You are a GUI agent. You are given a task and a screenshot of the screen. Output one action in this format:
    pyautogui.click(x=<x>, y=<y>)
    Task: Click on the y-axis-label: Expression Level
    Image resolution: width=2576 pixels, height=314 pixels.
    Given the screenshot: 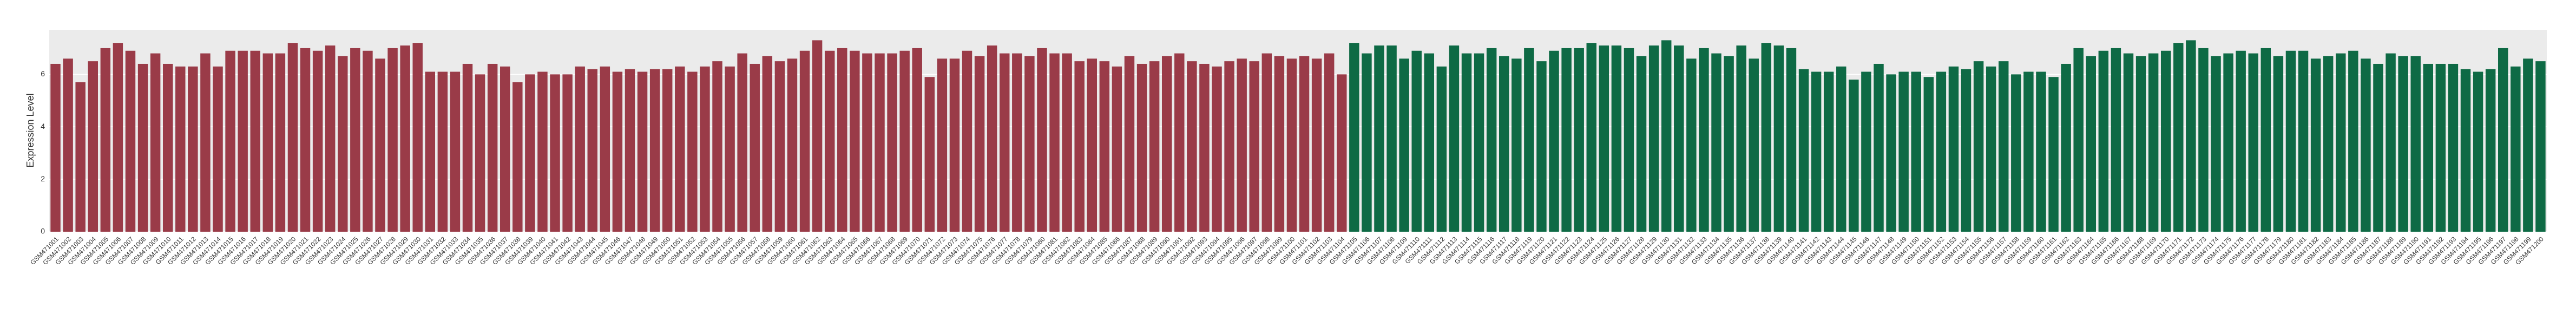 What is the action you would take?
    pyautogui.click(x=30, y=130)
    